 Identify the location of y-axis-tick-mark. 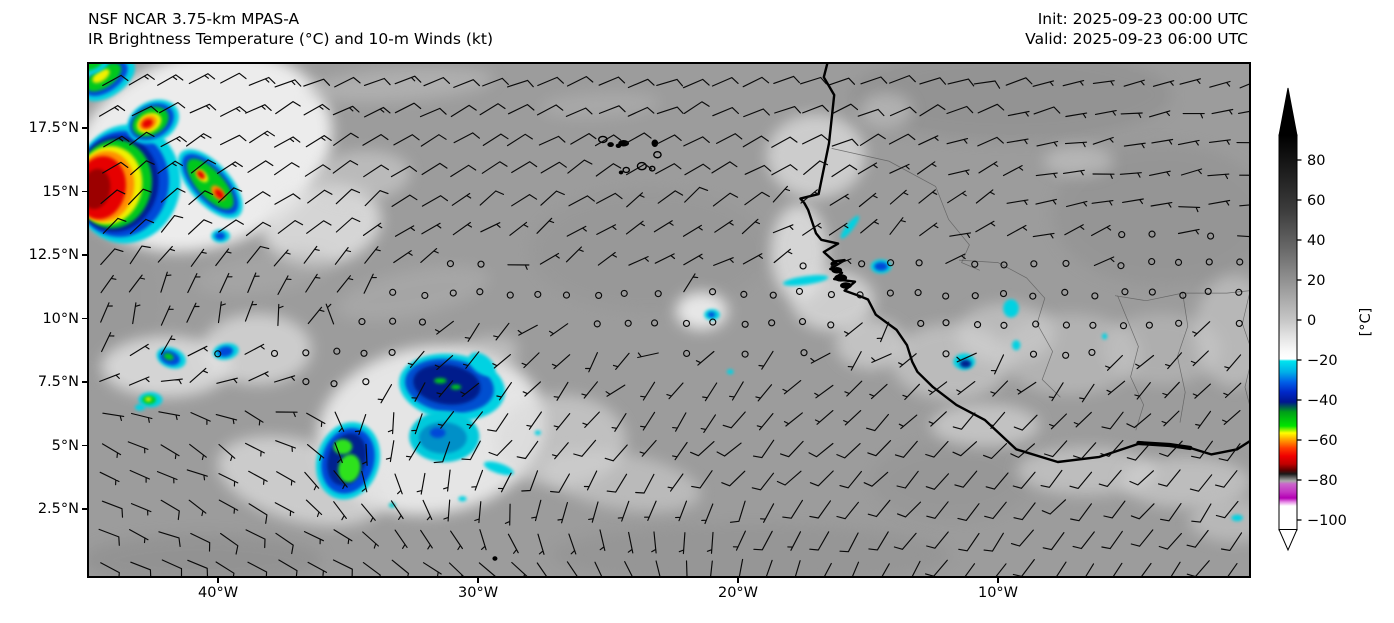
(84, 255).